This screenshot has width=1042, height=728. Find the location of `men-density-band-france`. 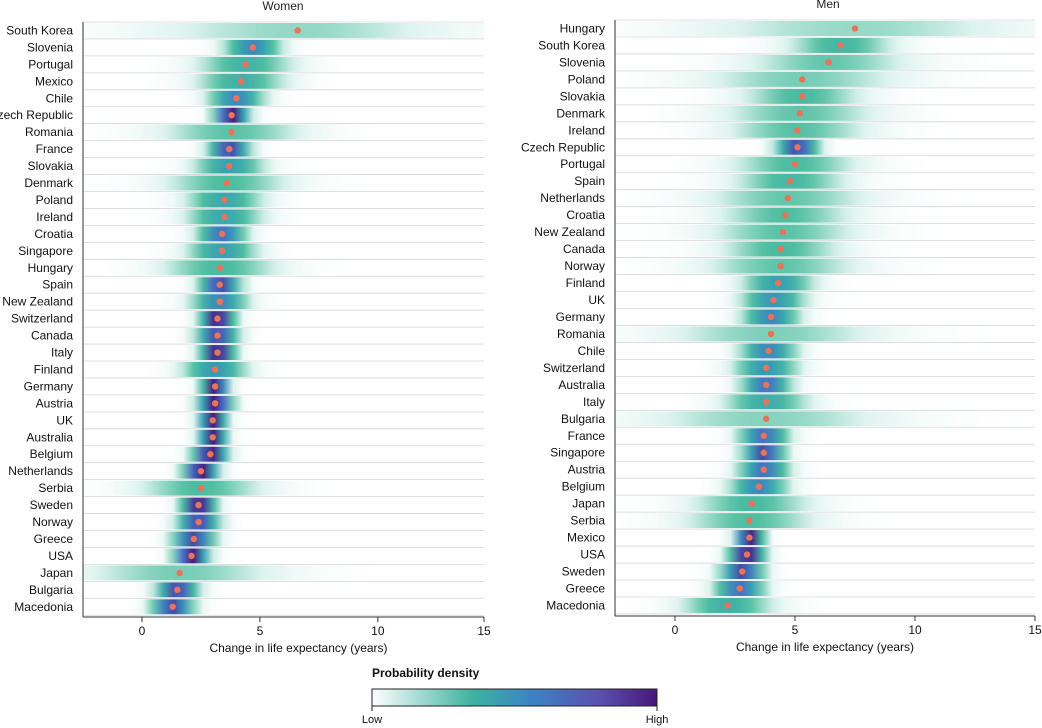

men-density-band-france is located at coordinates (825, 436).